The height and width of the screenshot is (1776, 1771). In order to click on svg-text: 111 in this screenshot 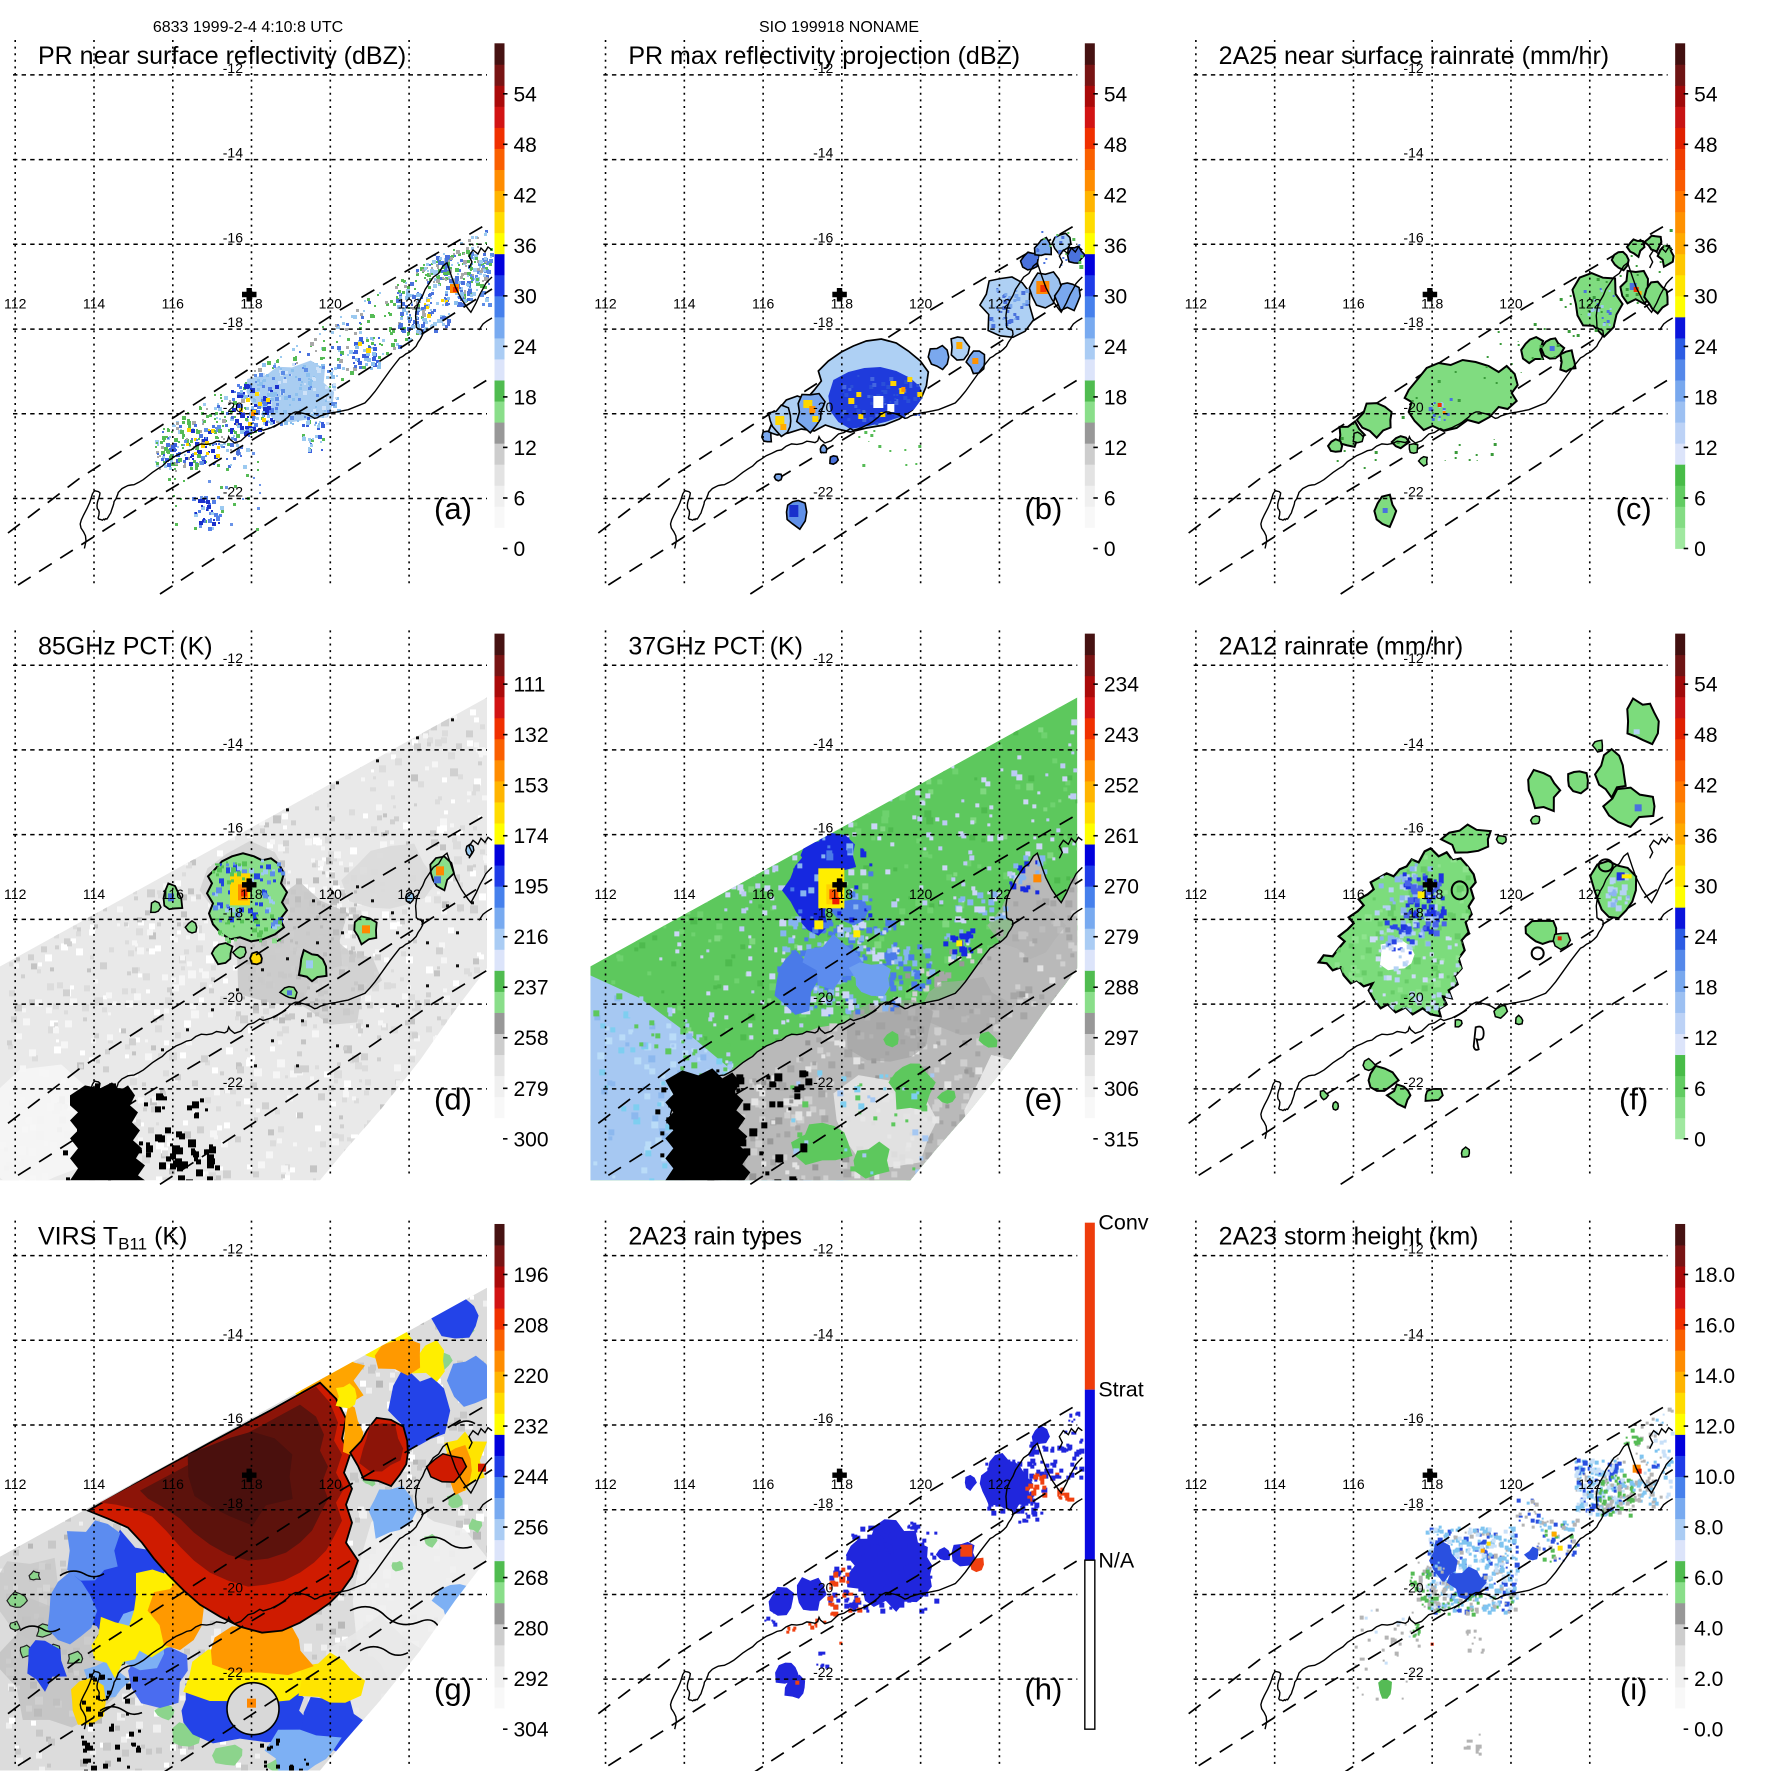, I will do `click(530, 685)`.